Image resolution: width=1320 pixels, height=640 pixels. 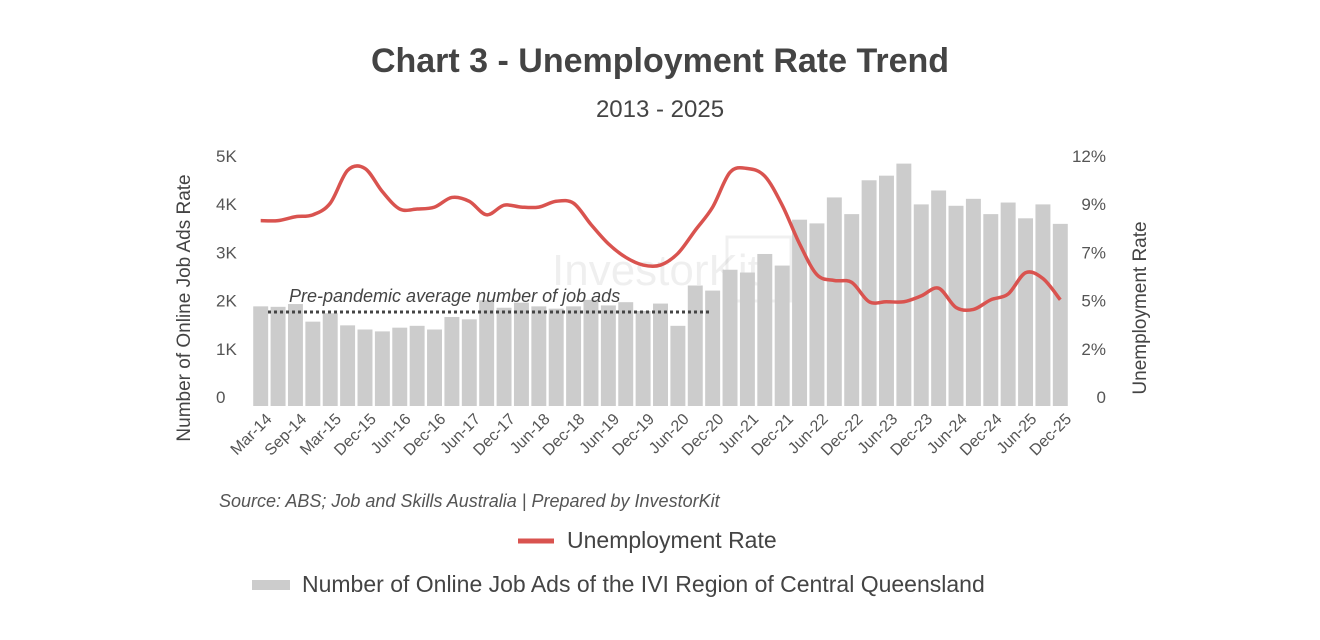 What do you see at coordinates (226, 204) in the screenshot?
I see `y-left-tick-label: 4K` at bounding box center [226, 204].